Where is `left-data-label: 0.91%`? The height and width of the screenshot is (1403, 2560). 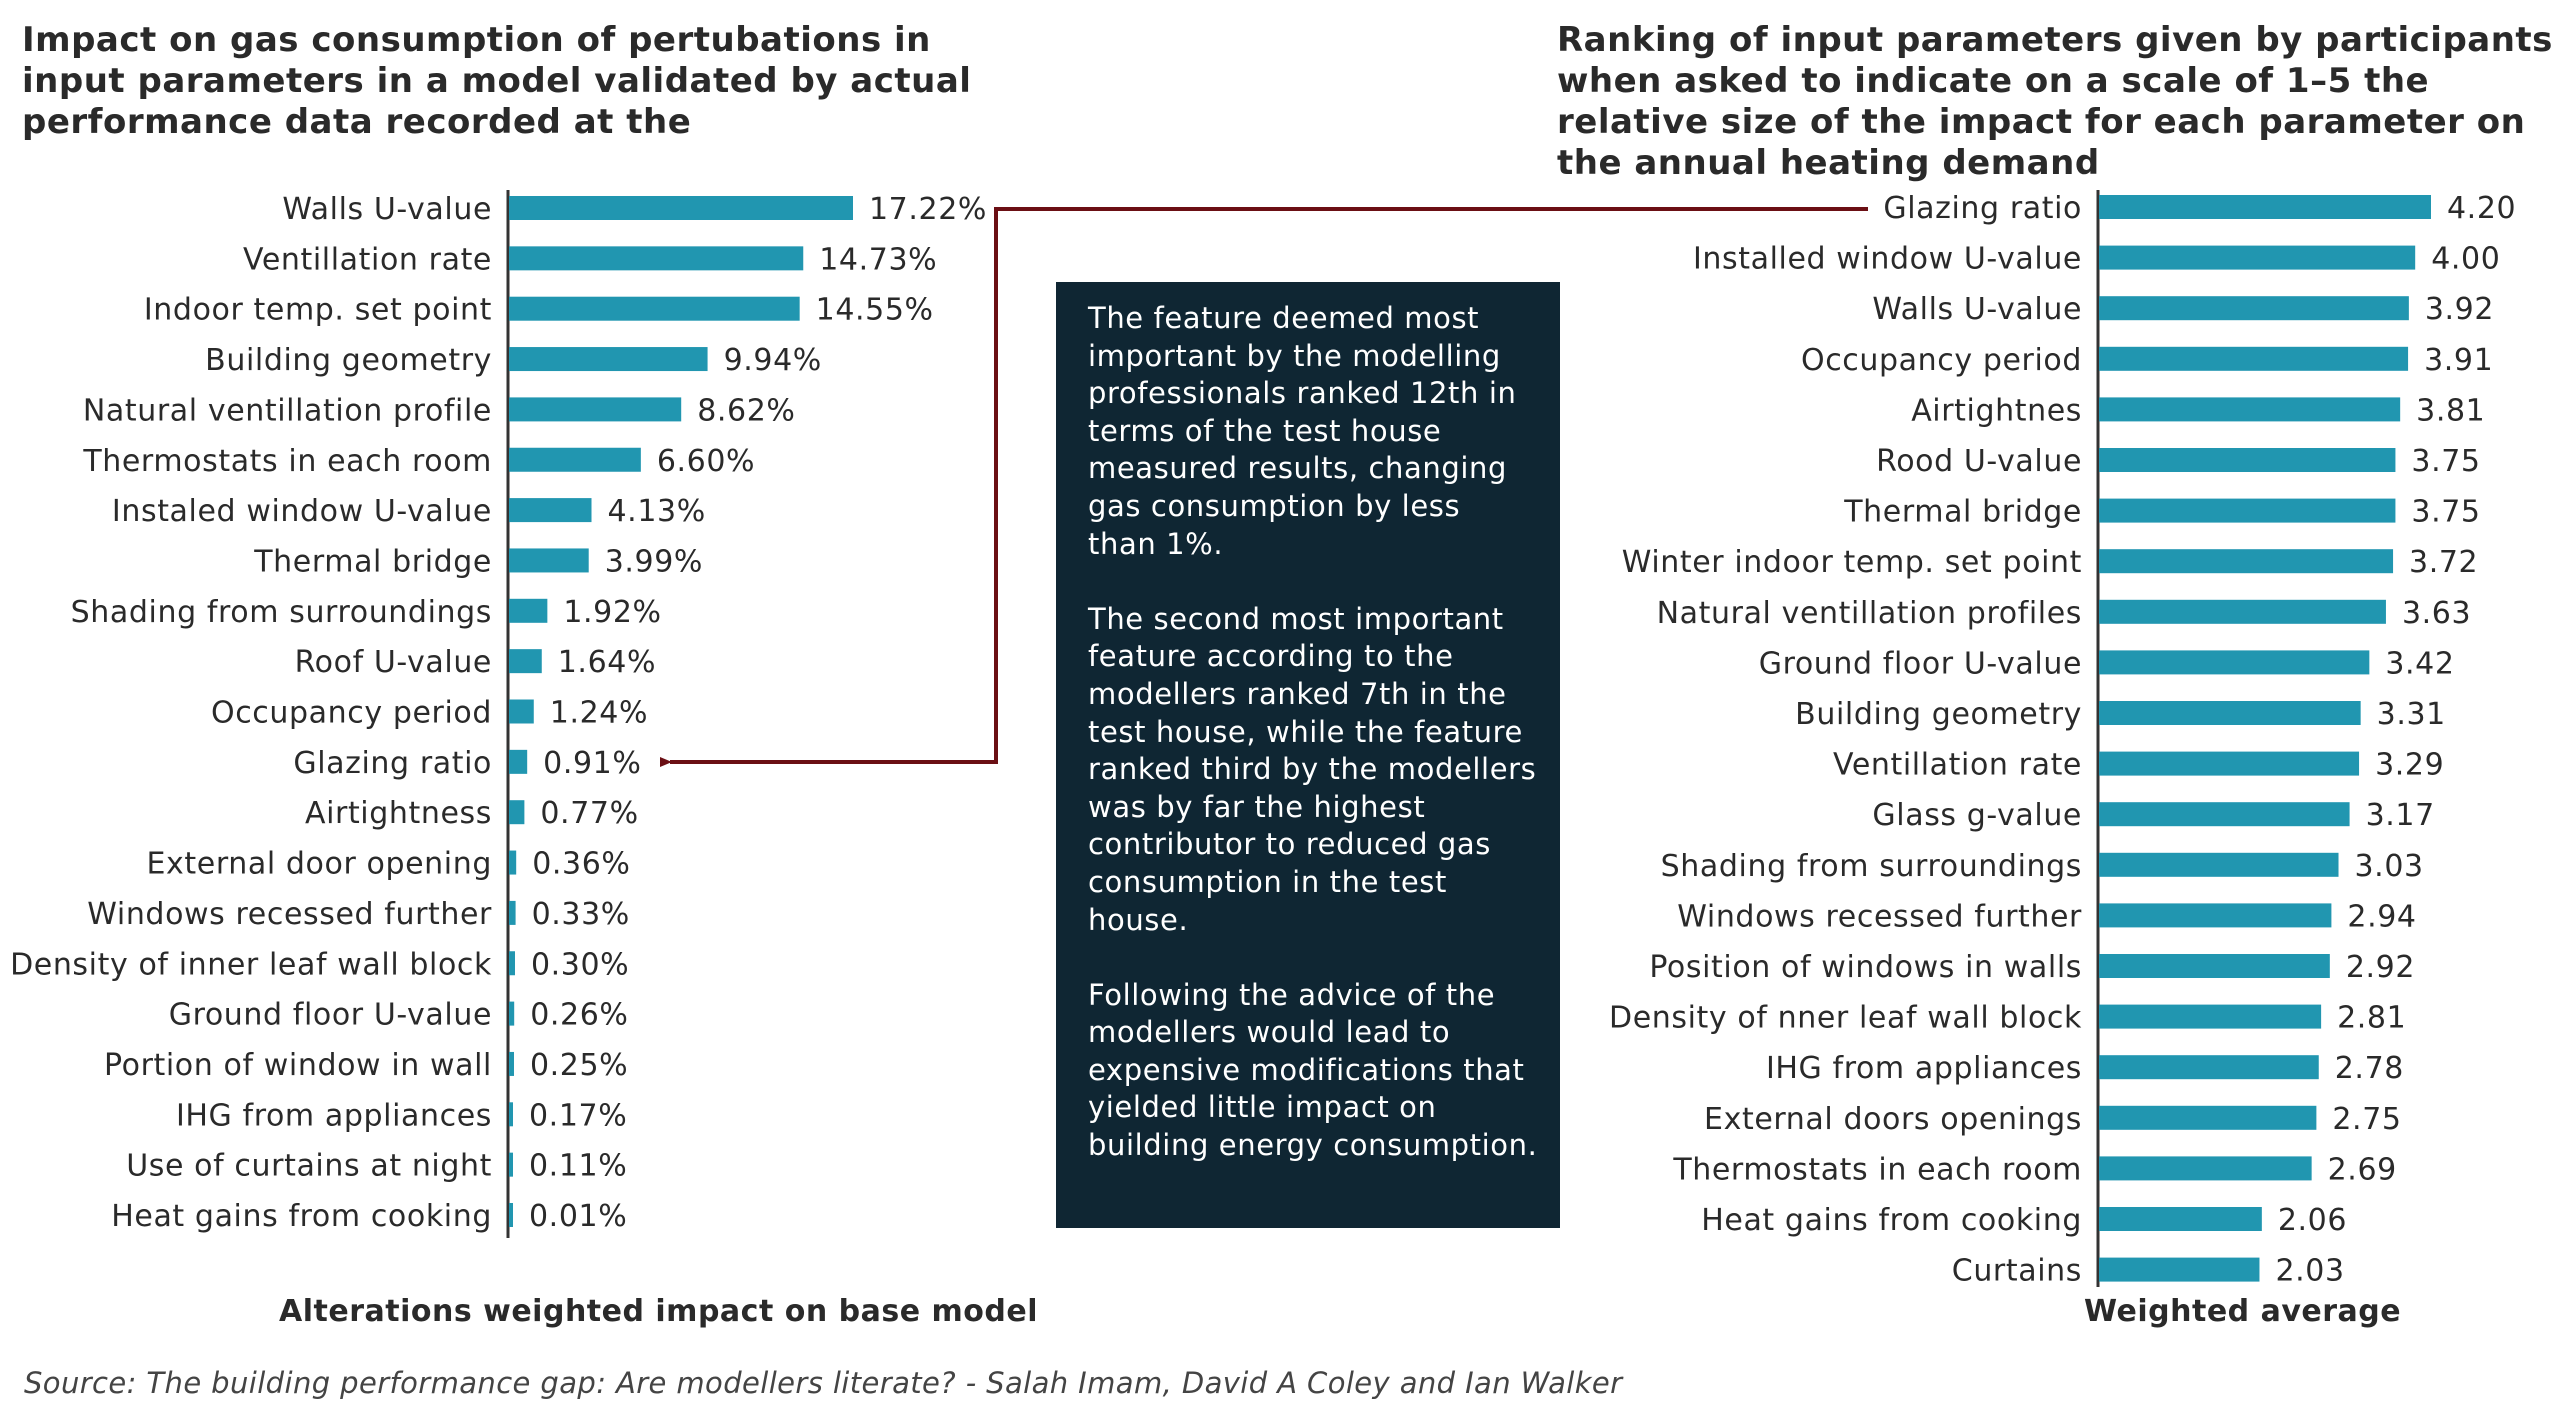 left-data-label: 0.91% is located at coordinates (592, 763).